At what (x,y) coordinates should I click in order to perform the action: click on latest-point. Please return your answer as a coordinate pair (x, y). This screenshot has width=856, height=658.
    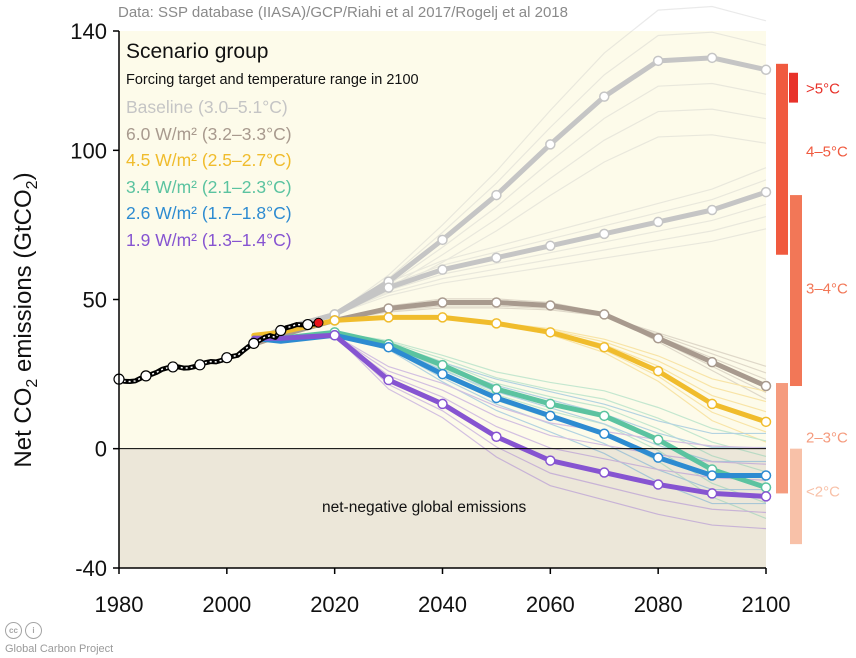
    Looking at the image, I should click on (318, 322).